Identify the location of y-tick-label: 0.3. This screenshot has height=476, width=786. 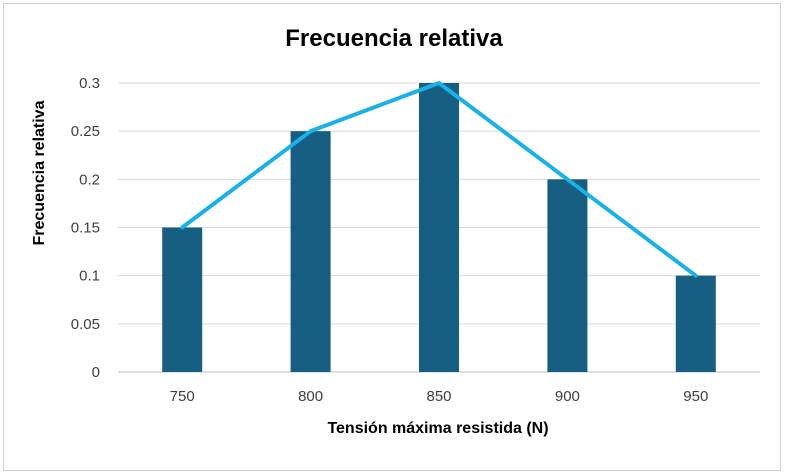
(89, 83).